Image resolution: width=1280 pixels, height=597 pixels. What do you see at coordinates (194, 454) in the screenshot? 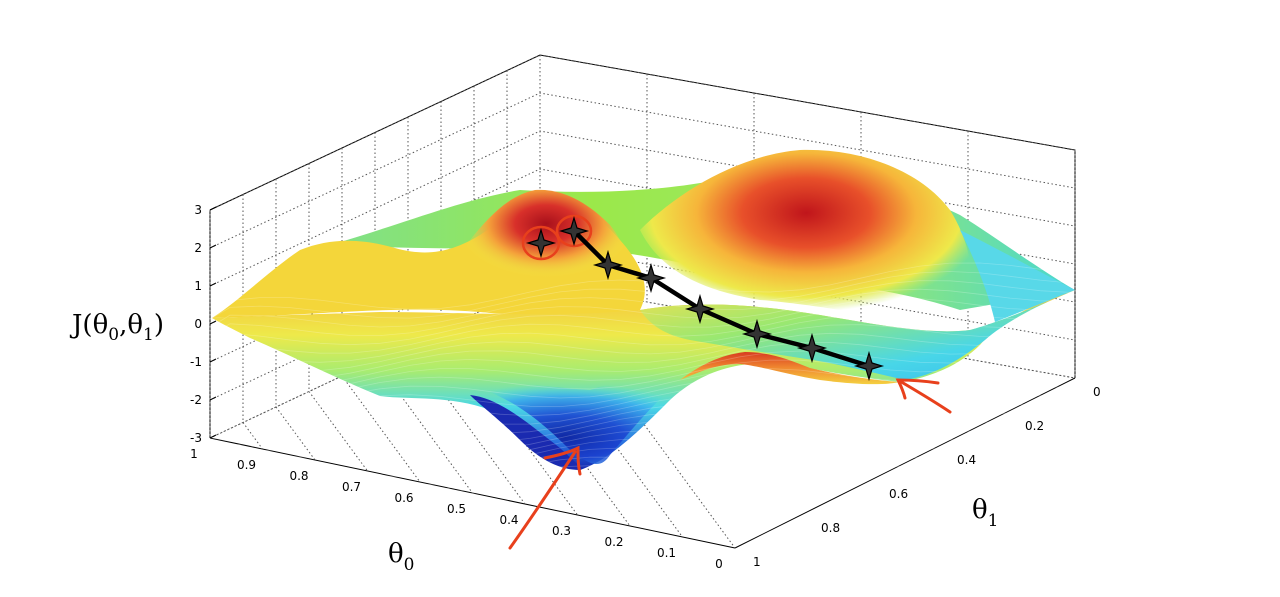
I see `theta0-tick-label: 1` at bounding box center [194, 454].